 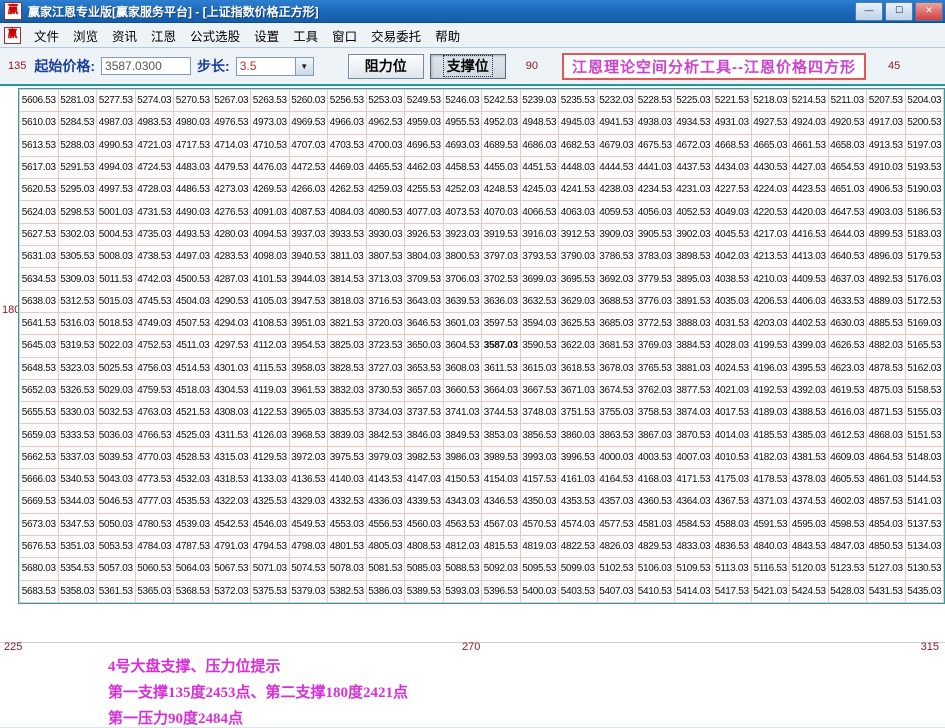 I want to click on gann-cell: 3912.53, so click(x=578, y=234).